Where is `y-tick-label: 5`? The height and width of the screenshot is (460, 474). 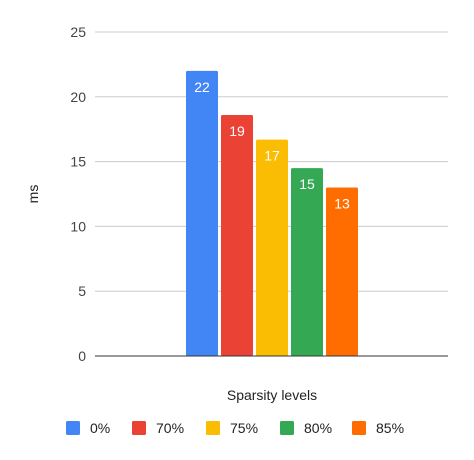 y-tick-label: 5 is located at coordinates (82, 291).